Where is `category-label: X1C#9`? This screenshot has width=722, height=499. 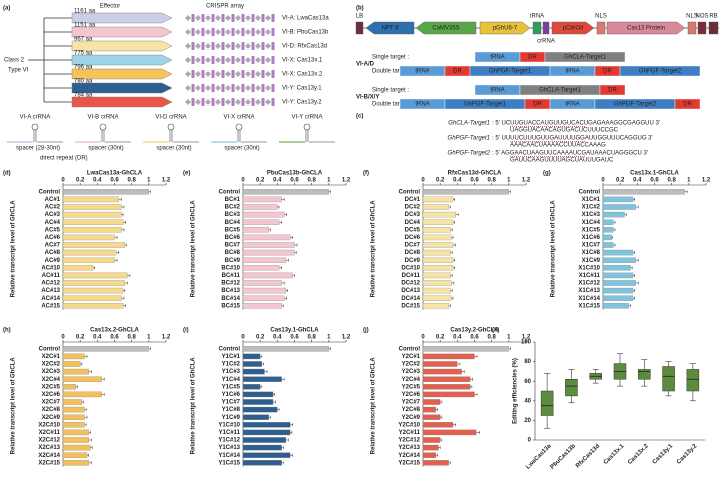 category-label: X1C#9 is located at coordinates (591, 261).